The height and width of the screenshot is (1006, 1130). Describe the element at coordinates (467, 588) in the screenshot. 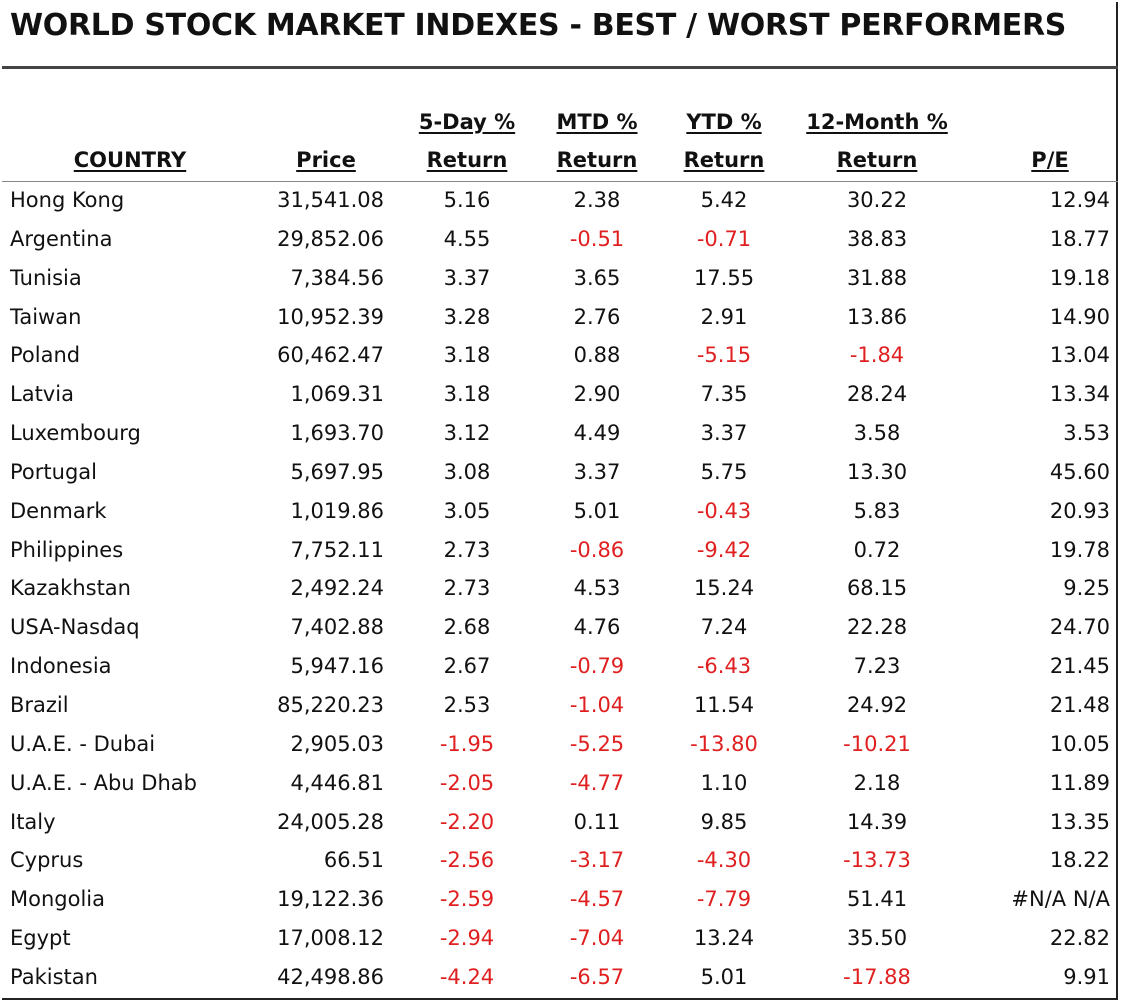

I see `cell-5day-return: 2.73` at that location.